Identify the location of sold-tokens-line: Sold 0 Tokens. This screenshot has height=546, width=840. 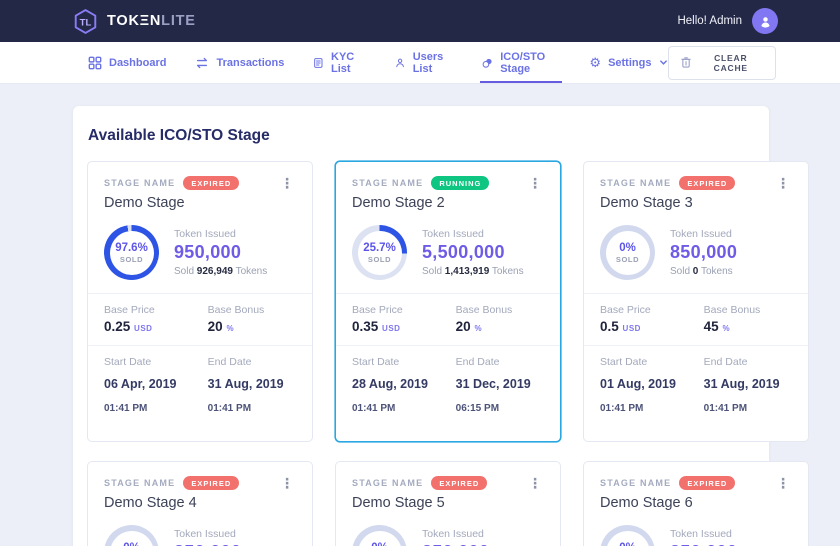
(703, 271).